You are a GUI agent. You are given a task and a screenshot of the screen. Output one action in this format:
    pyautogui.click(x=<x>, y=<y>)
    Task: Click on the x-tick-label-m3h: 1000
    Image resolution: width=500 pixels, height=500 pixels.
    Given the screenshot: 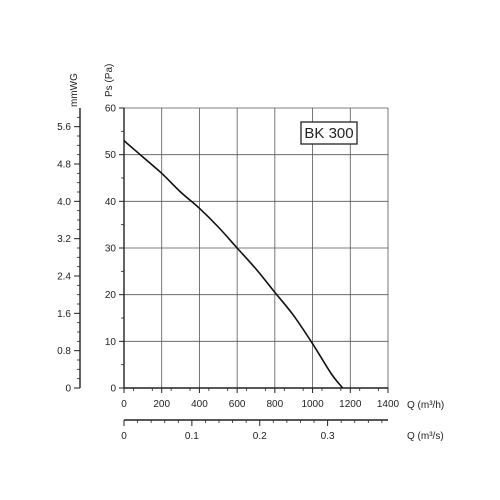 What is the action you would take?
    pyautogui.click(x=312, y=404)
    